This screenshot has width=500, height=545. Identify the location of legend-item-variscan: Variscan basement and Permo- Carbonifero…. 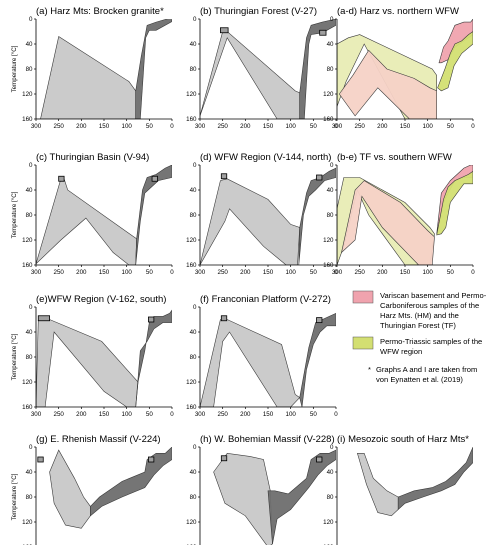
(419, 310).